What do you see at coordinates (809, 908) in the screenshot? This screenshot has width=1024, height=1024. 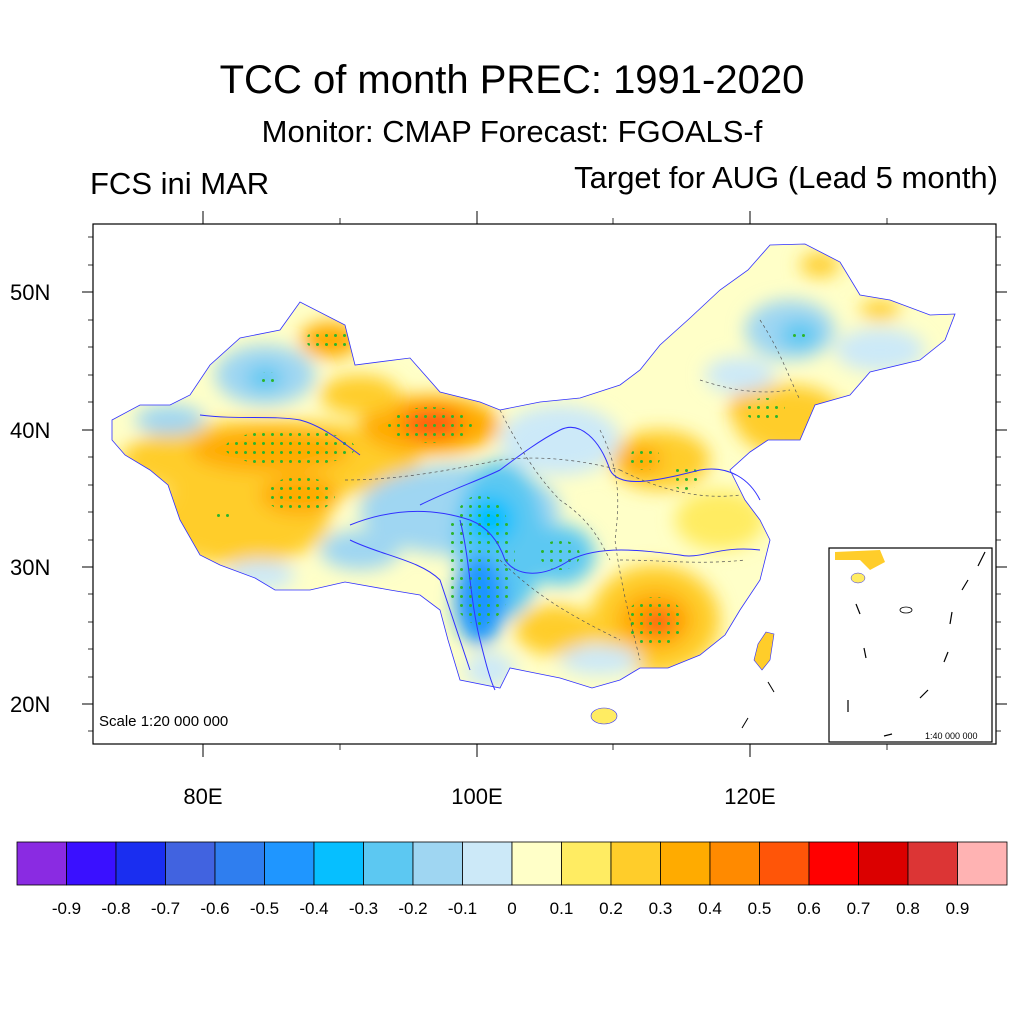 I see `colorbar-label: 0.6` at bounding box center [809, 908].